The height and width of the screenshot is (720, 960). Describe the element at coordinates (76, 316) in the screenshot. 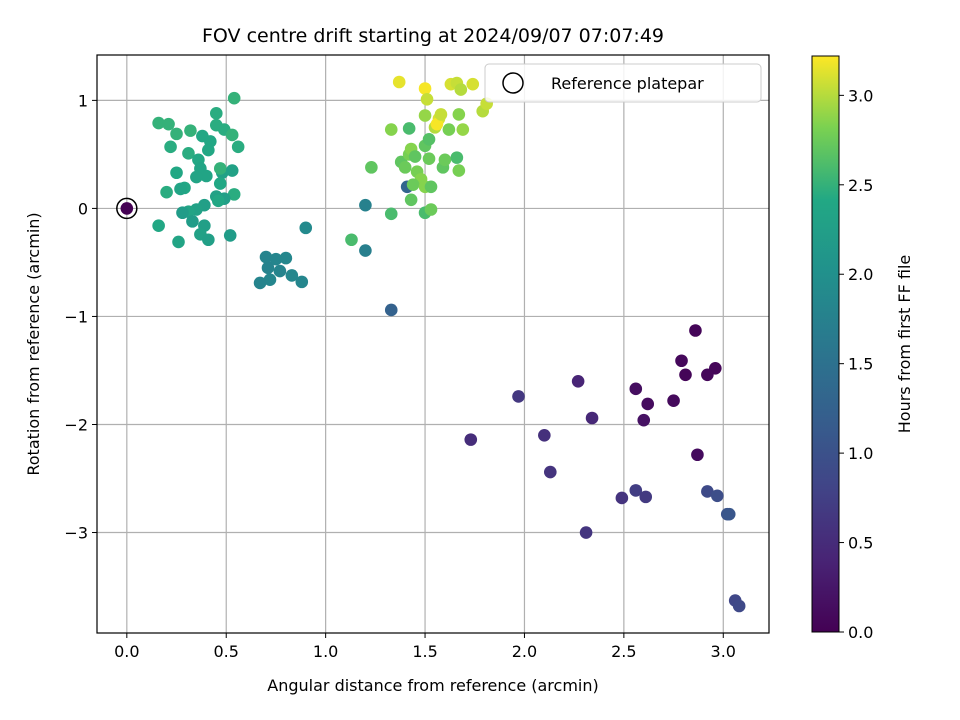

I see `y-tick-label: −1` at that location.